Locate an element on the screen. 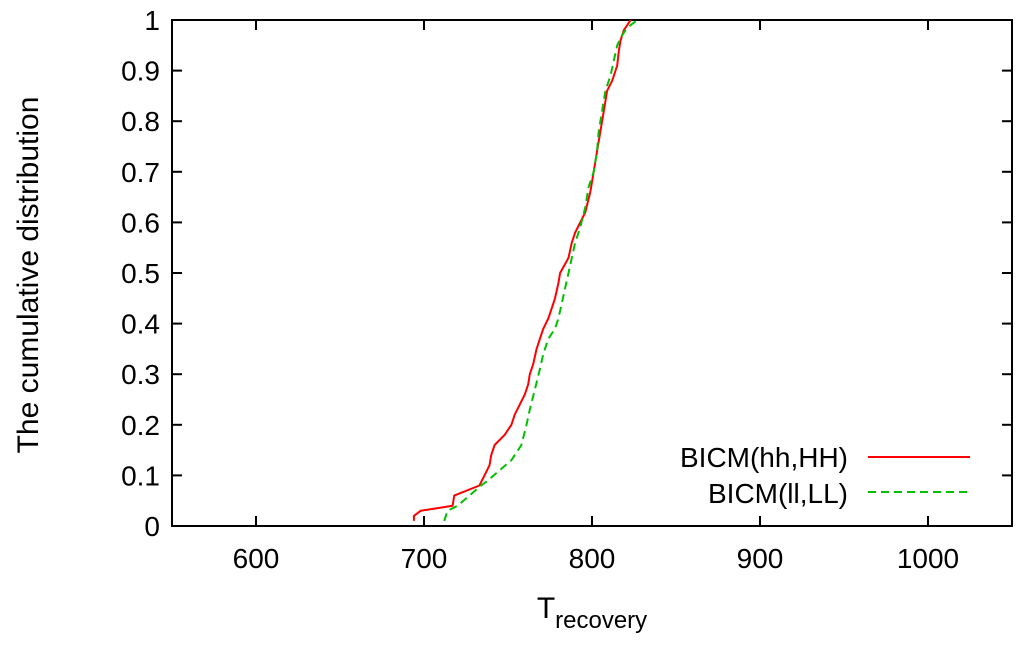 Image resolution: width=1024 pixels, height=652 pixels. y-tick-label: 0.4 is located at coordinates (140, 324).